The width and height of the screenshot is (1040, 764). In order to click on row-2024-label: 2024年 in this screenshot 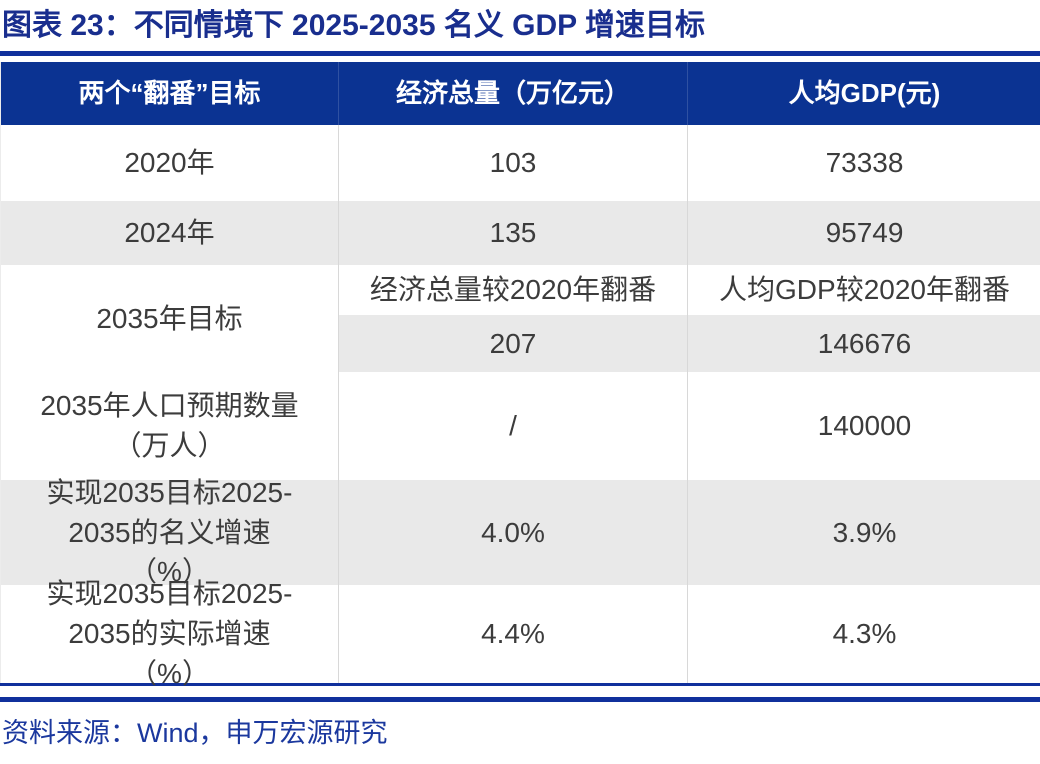, I will do `click(169, 233)`.